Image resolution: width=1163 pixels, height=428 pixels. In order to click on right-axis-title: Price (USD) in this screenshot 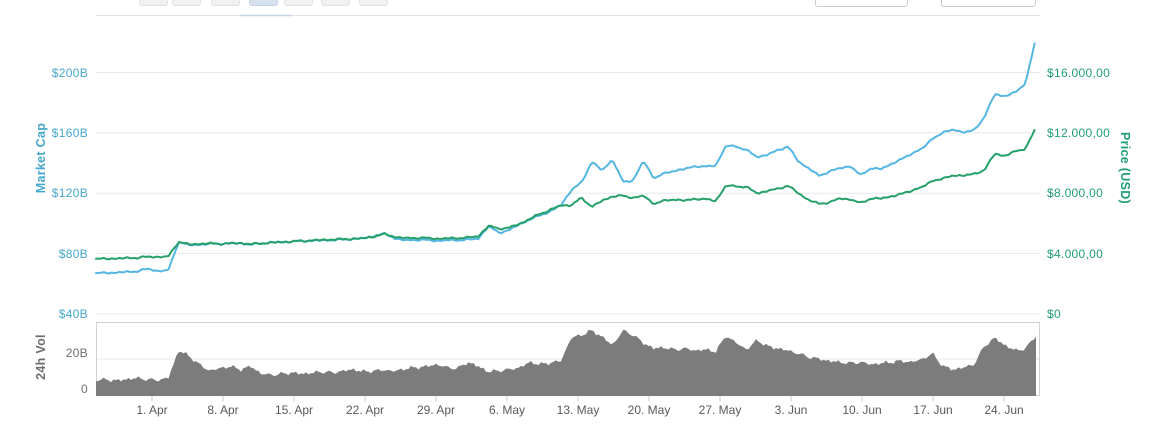, I will do `click(1125, 168)`.